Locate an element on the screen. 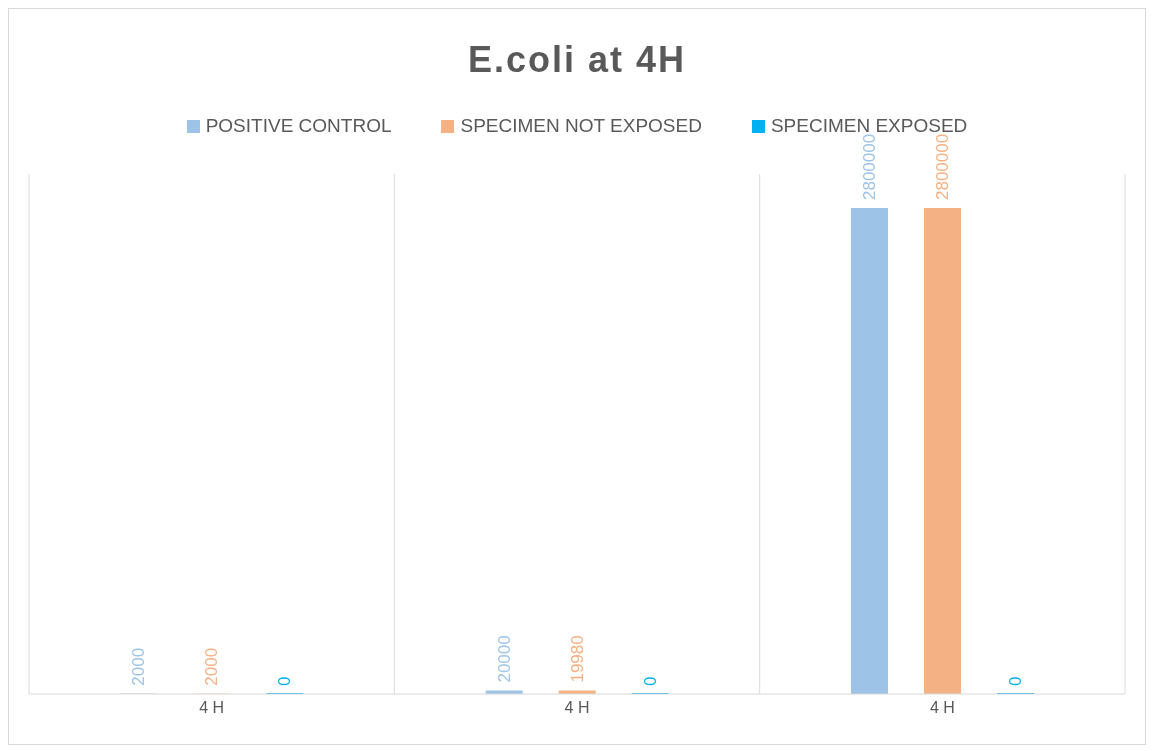  legend-label: SPECIMEN NOT EXPOSED is located at coordinates (580, 126).